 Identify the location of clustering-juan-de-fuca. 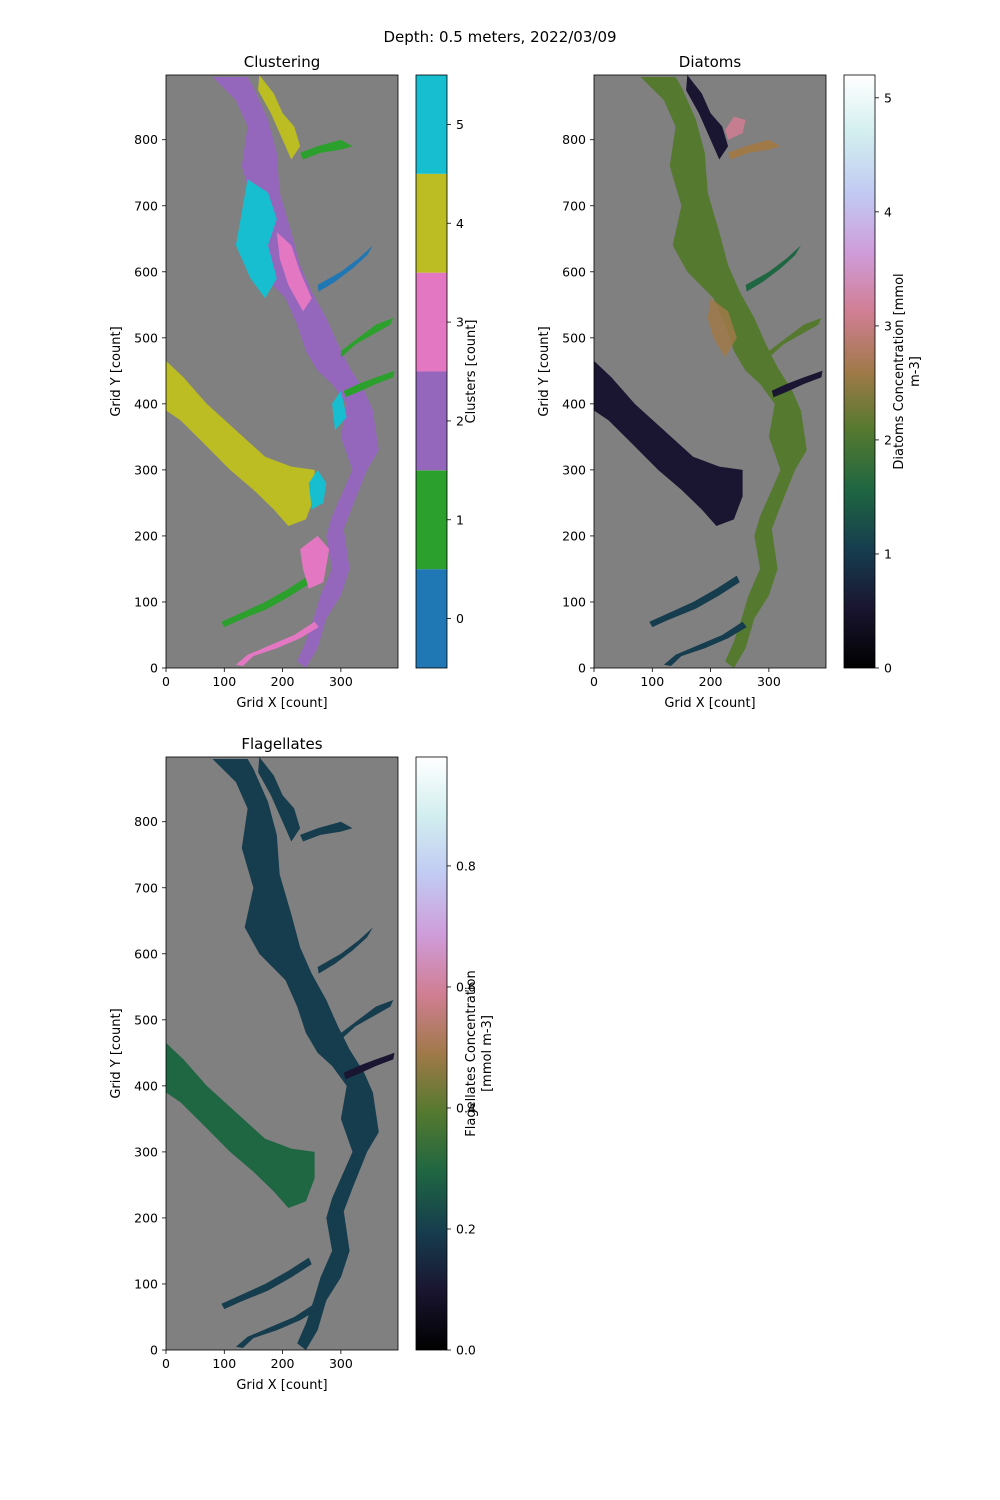
(240, 443).